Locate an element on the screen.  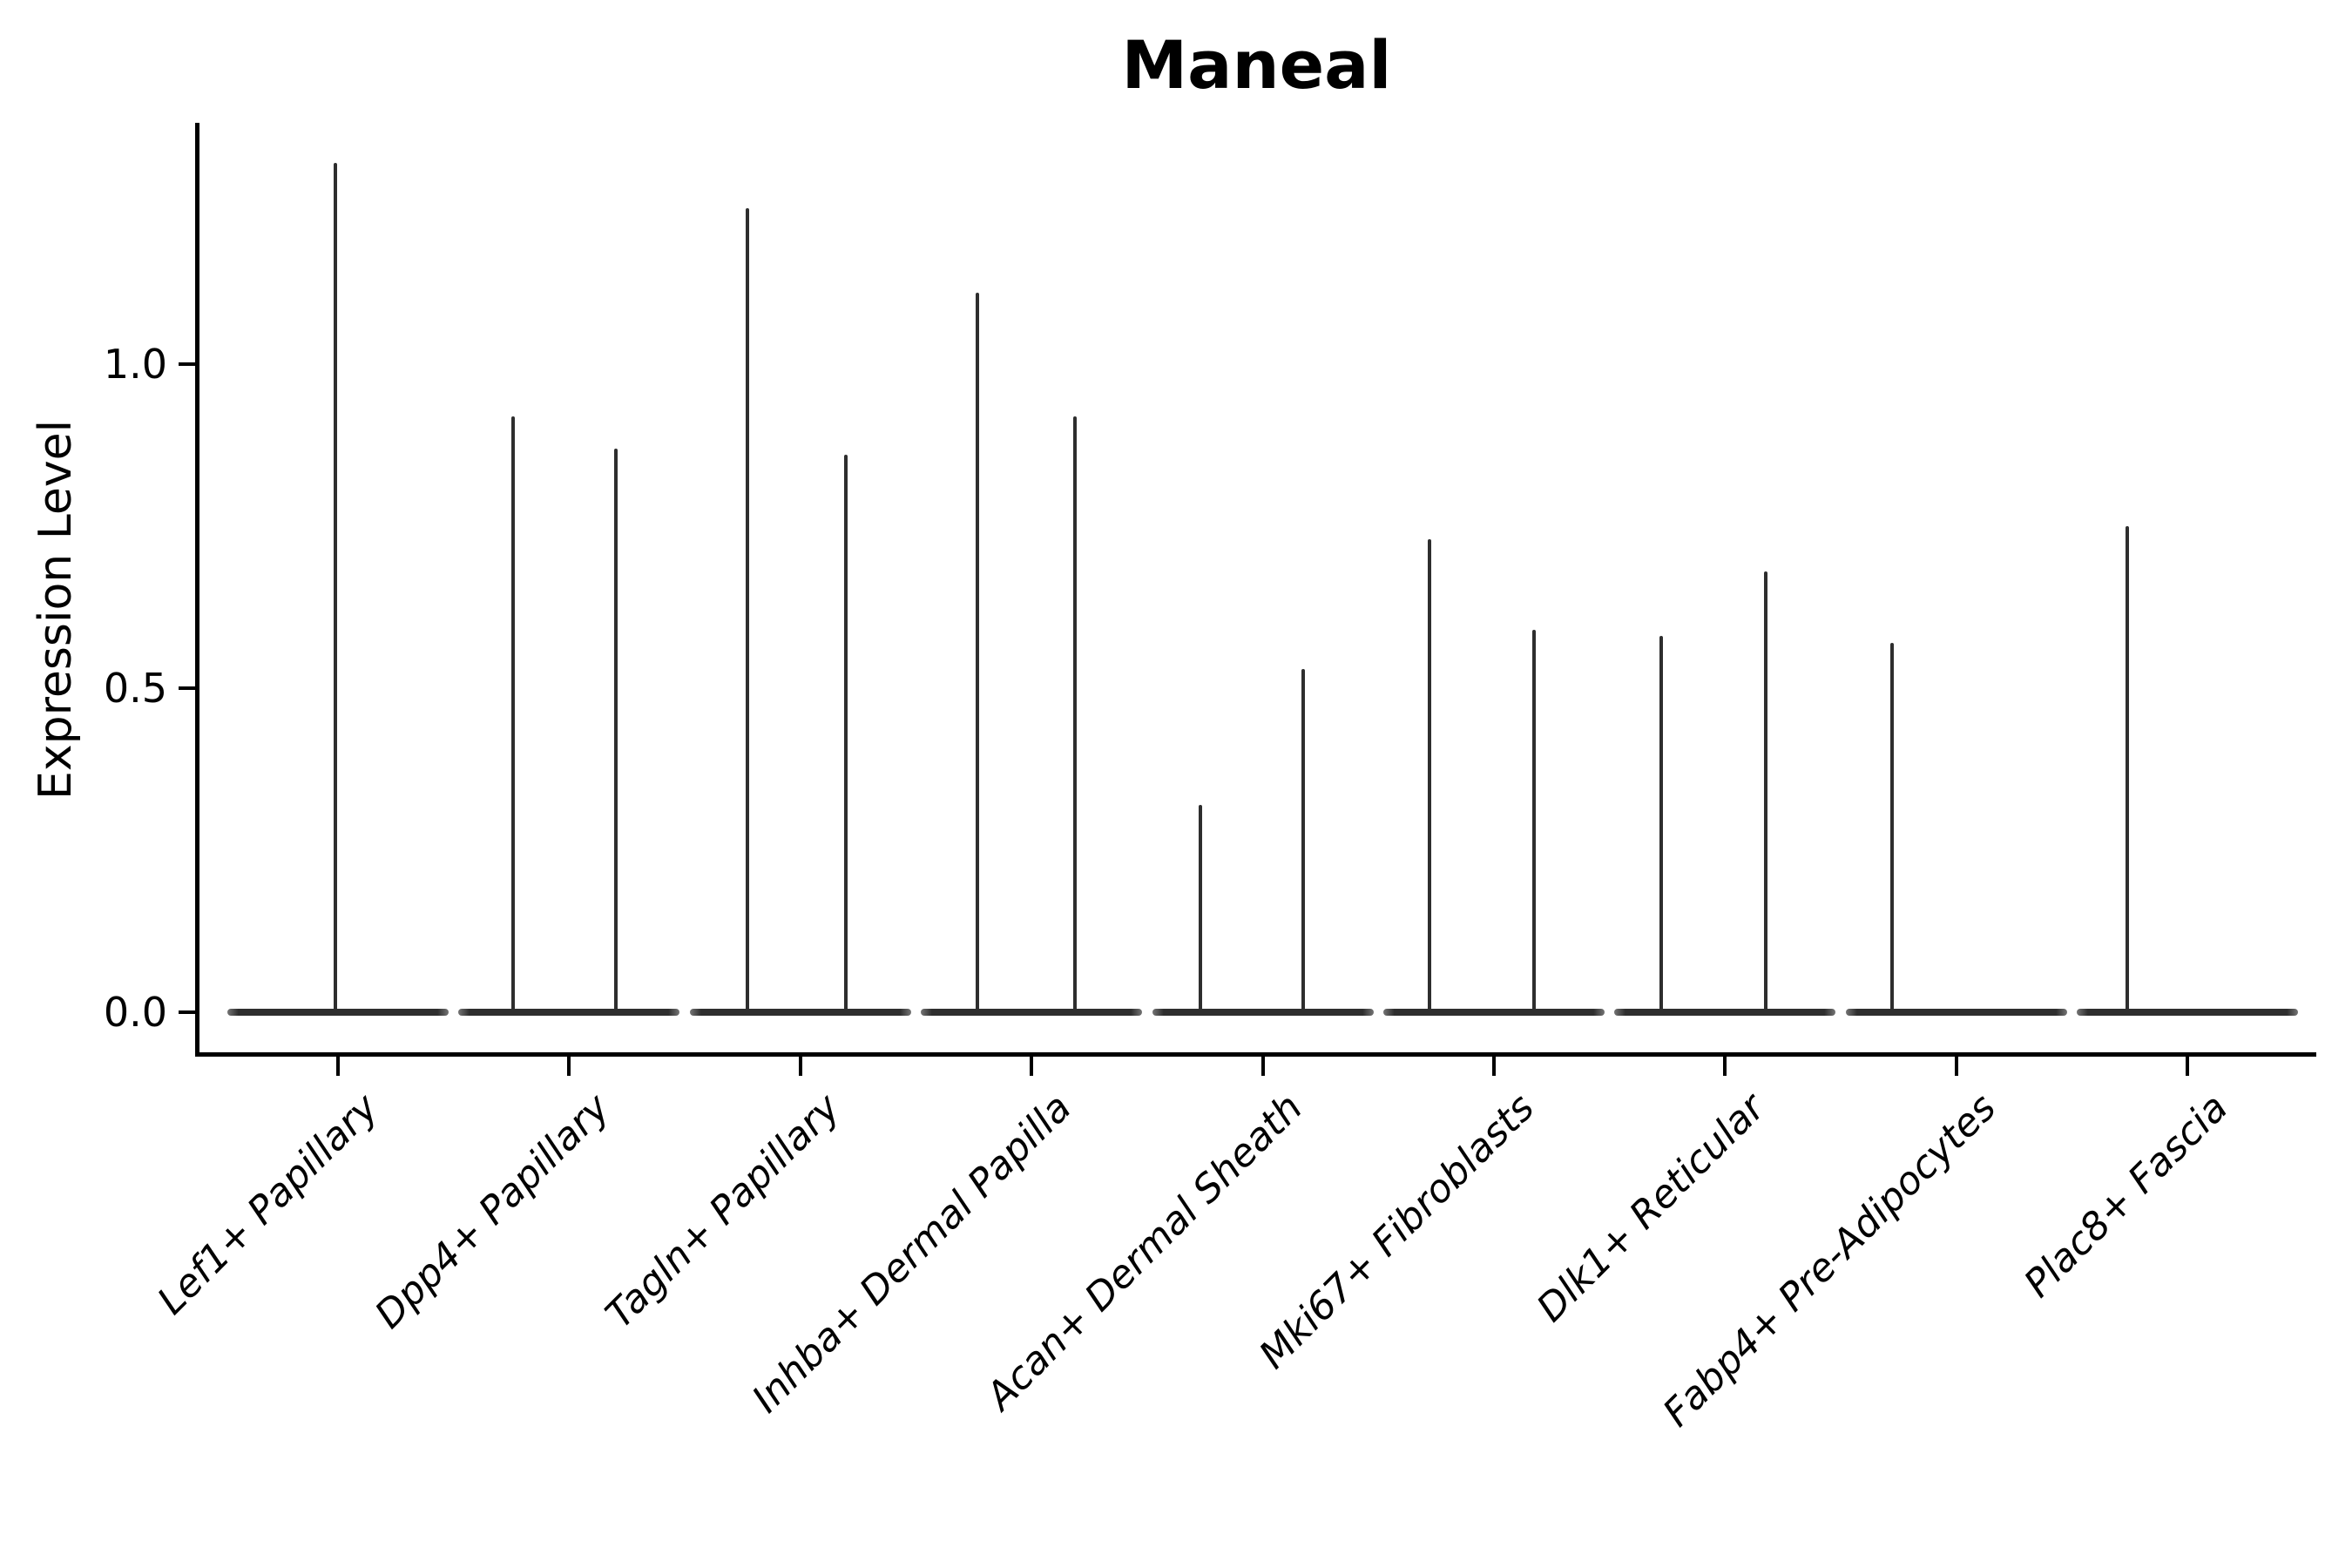
y-tick-label: 0.0 is located at coordinates (135, 1013).